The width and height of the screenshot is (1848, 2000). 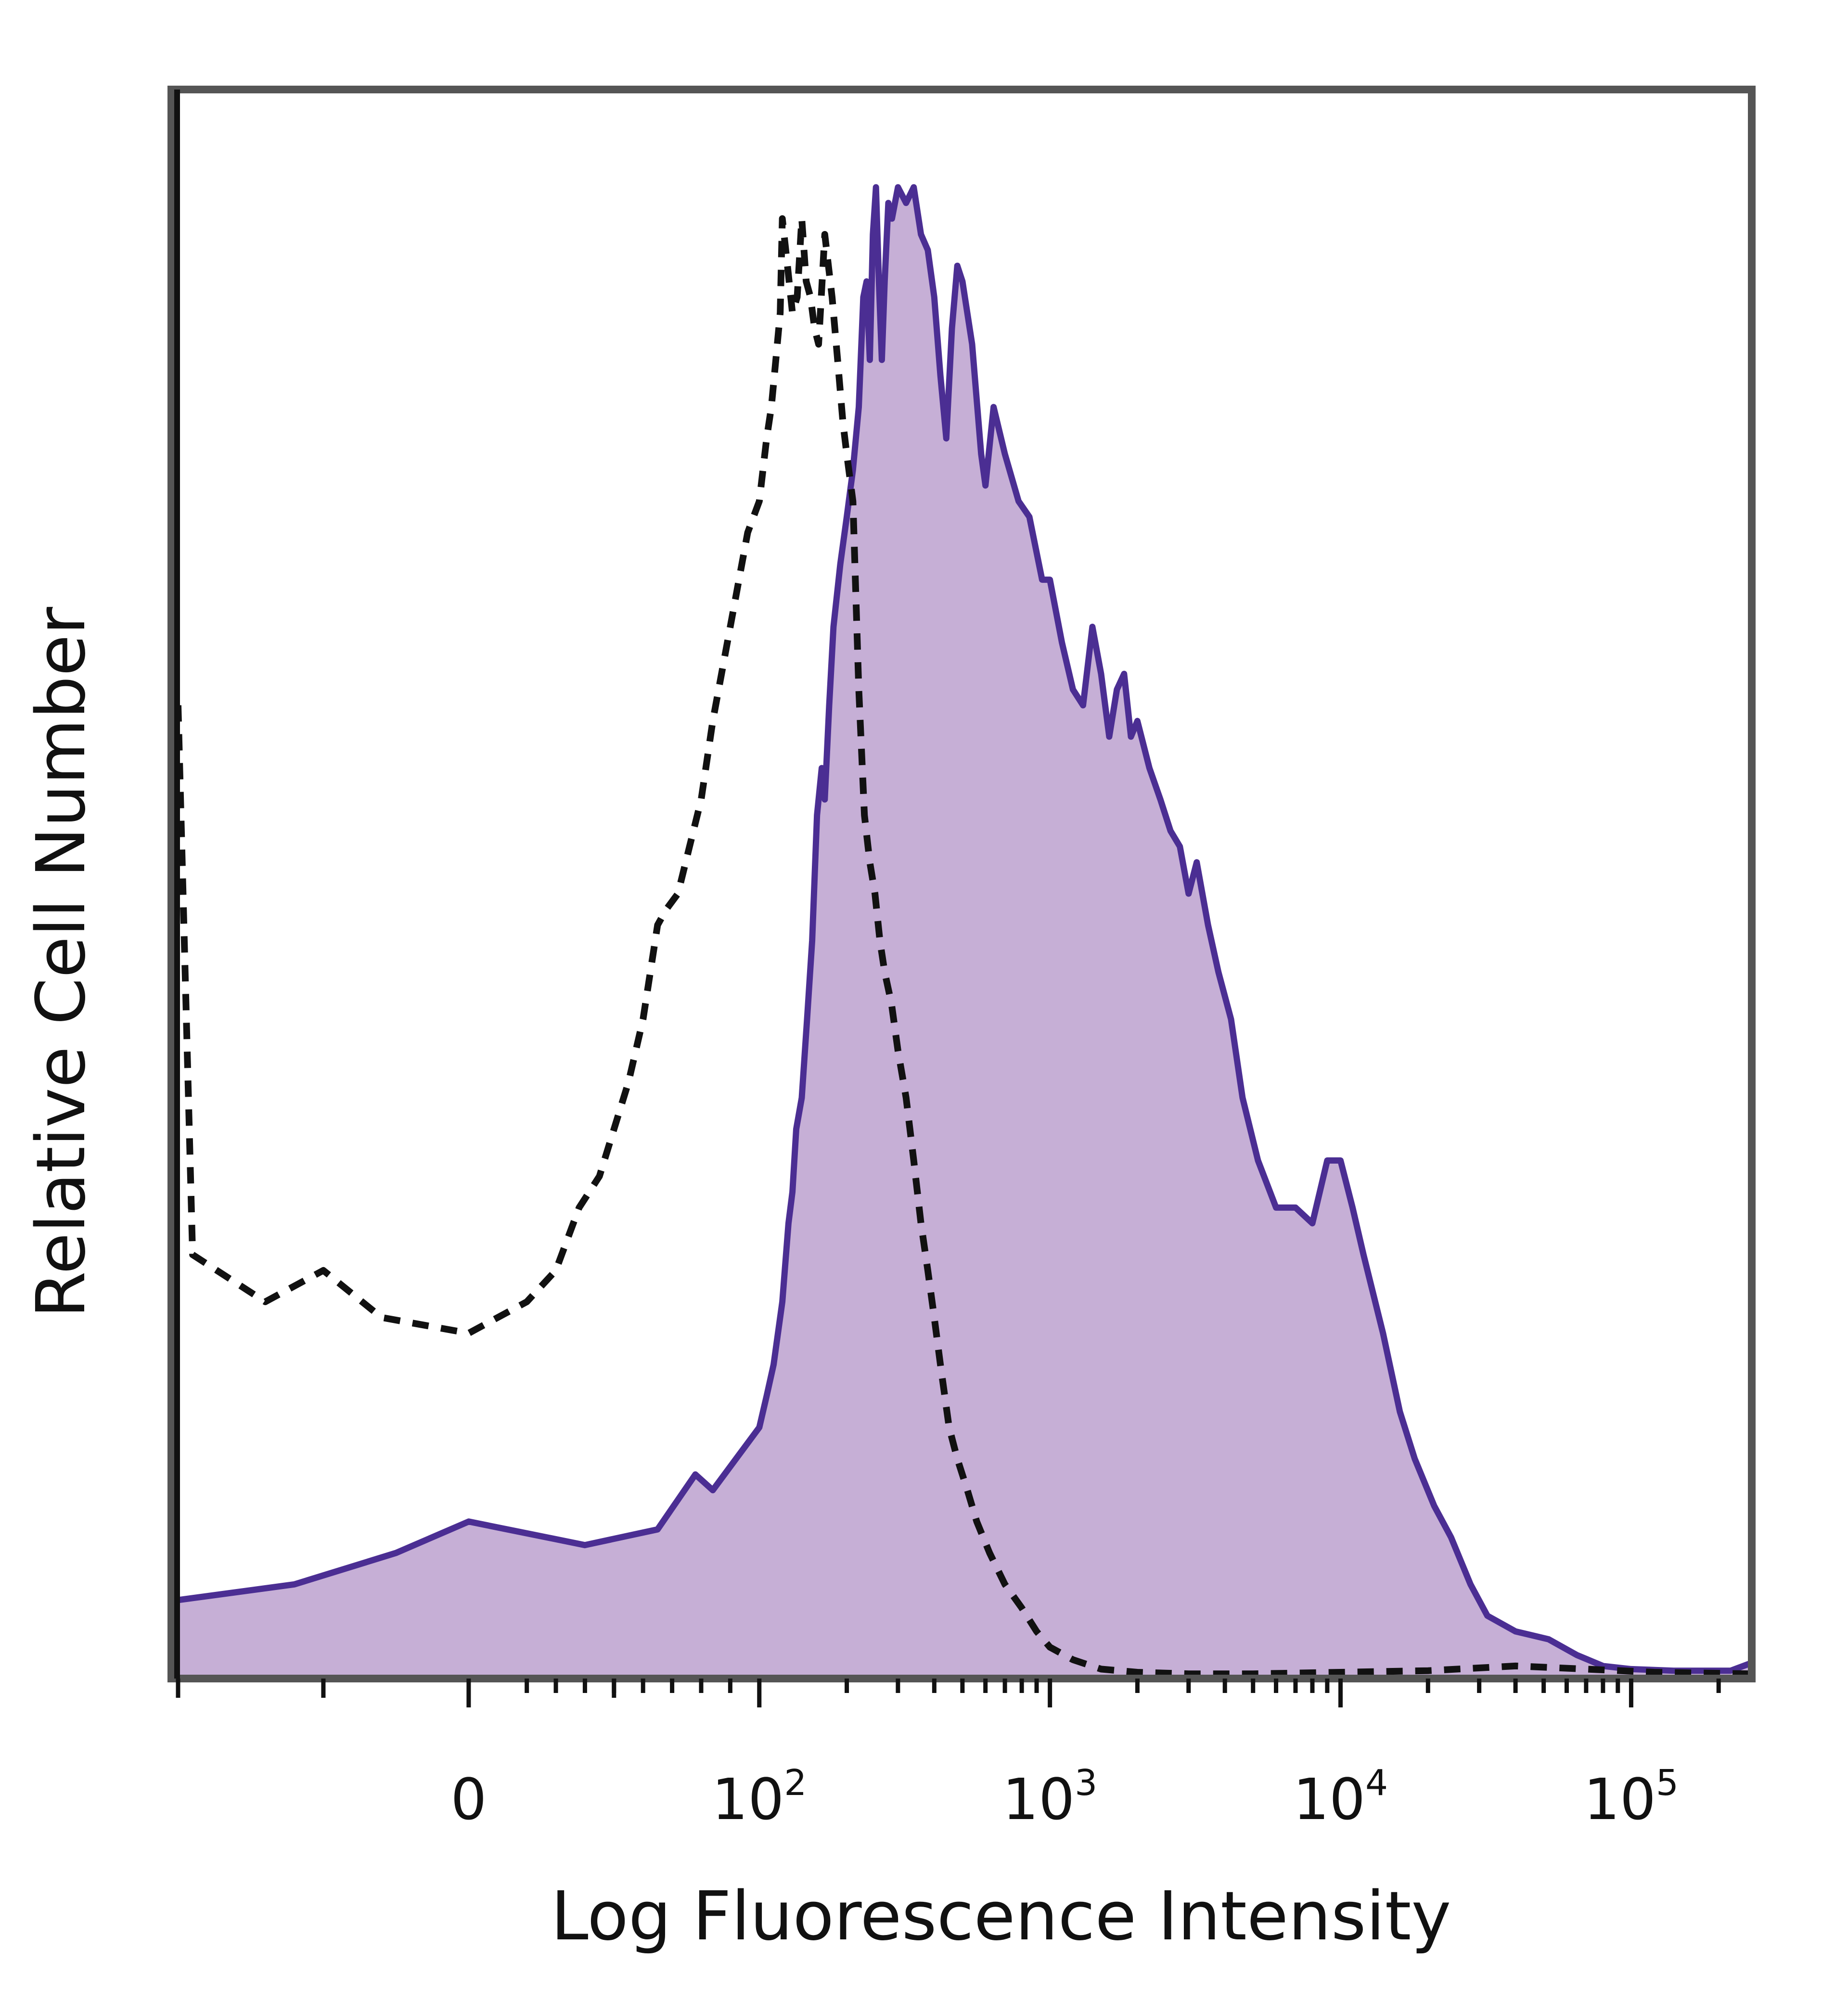 What do you see at coordinates (468, 1799) in the screenshot?
I see `x-tick-label: 0` at bounding box center [468, 1799].